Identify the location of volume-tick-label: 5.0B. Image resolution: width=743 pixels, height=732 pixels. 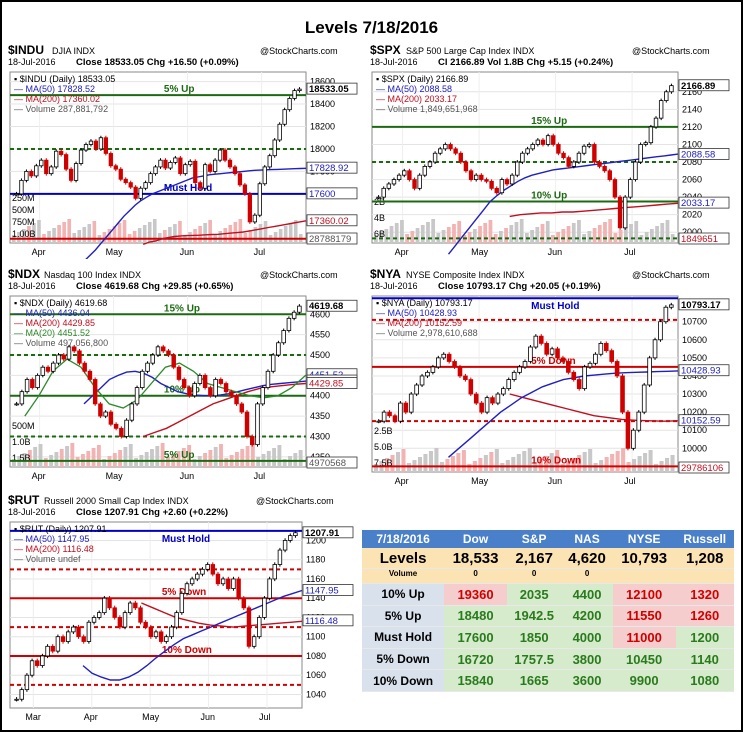
(383, 447).